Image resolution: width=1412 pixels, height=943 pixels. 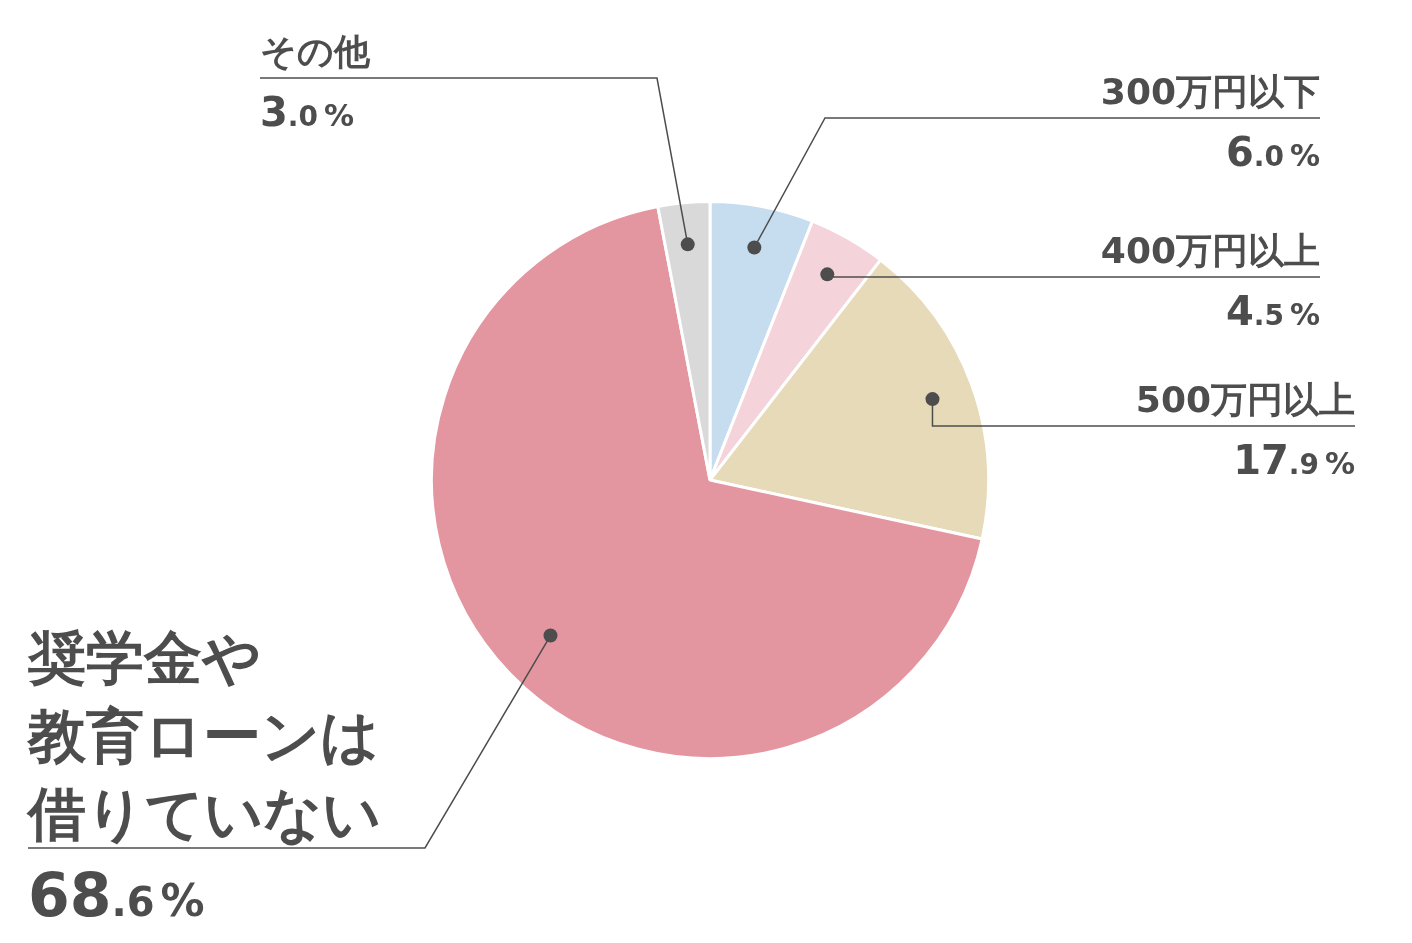 I want to click on slice-label: 300万円以下, so click(x=1210, y=91).